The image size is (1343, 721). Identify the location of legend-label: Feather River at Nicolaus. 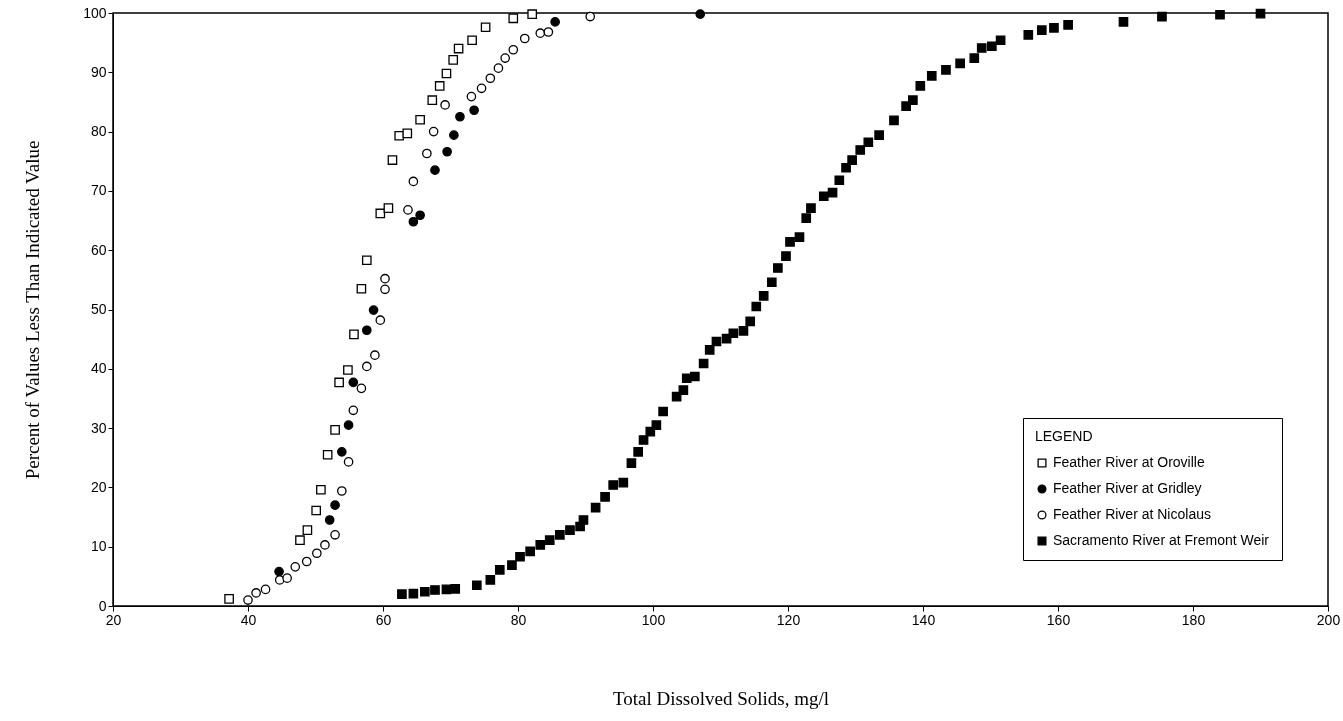
(1132, 514).